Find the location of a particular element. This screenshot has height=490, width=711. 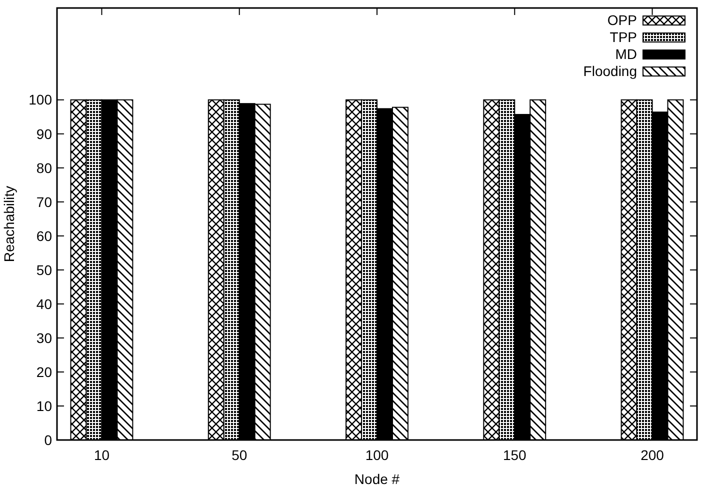

legend-label: OPP is located at coordinates (622, 20).